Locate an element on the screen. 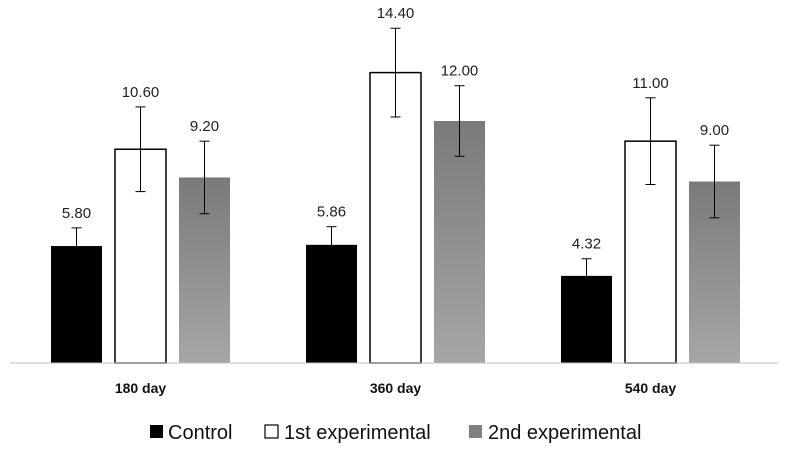  category-label: 360 day is located at coordinates (396, 388).